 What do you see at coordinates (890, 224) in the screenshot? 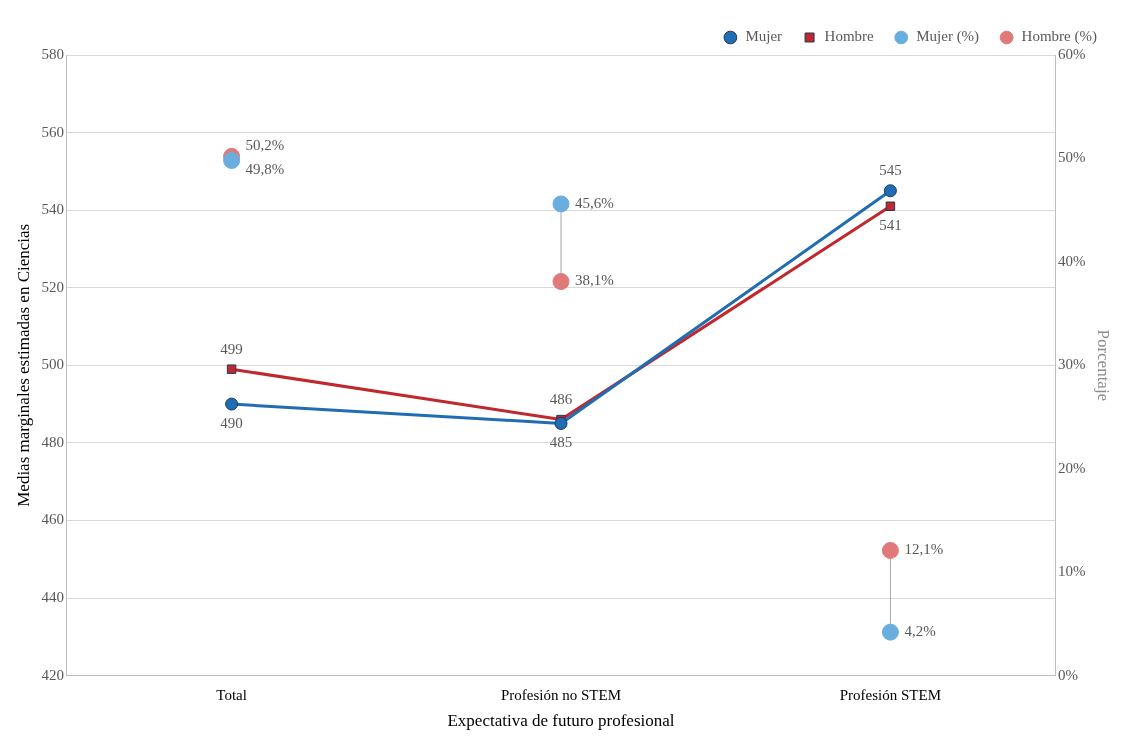
I see `data-label: 541` at bounding box center [890, 224].